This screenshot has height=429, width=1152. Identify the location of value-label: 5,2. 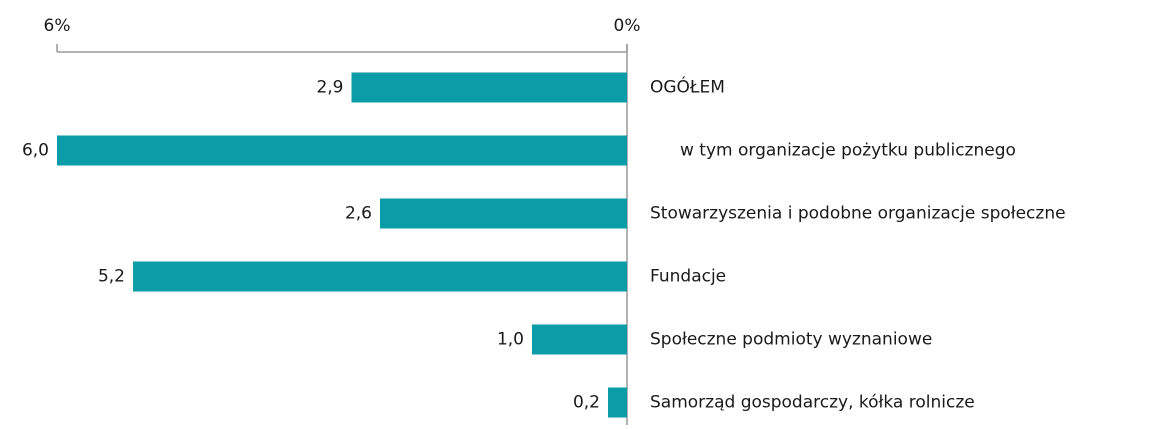
(111, 277).